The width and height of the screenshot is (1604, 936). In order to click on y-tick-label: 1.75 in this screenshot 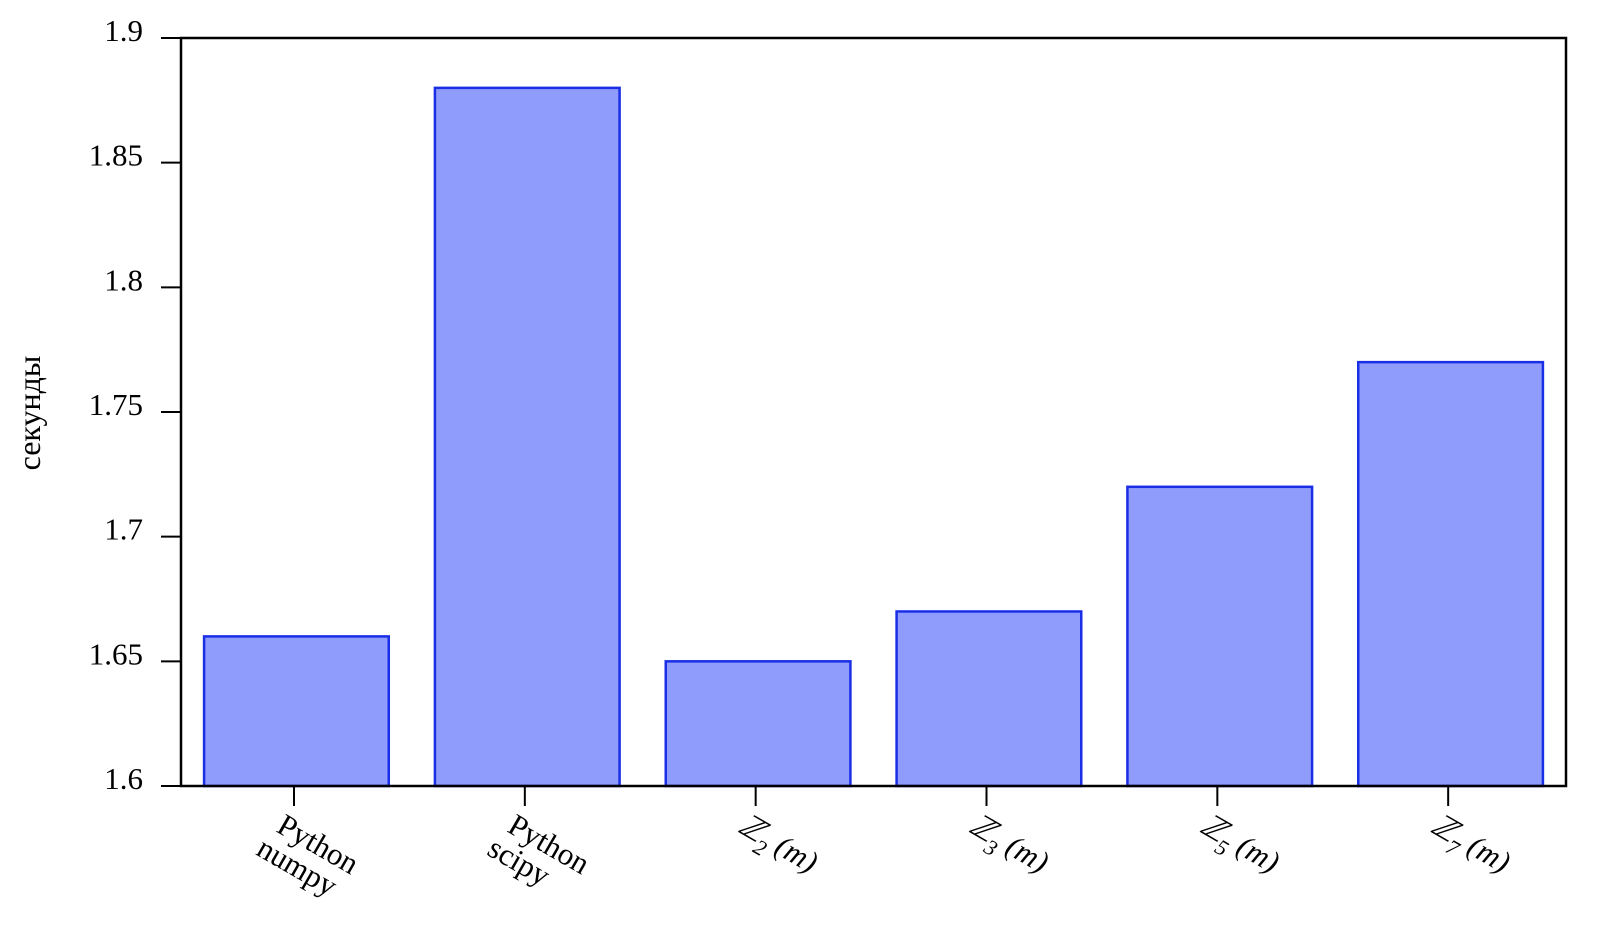, I will do `click(116, 404)`.